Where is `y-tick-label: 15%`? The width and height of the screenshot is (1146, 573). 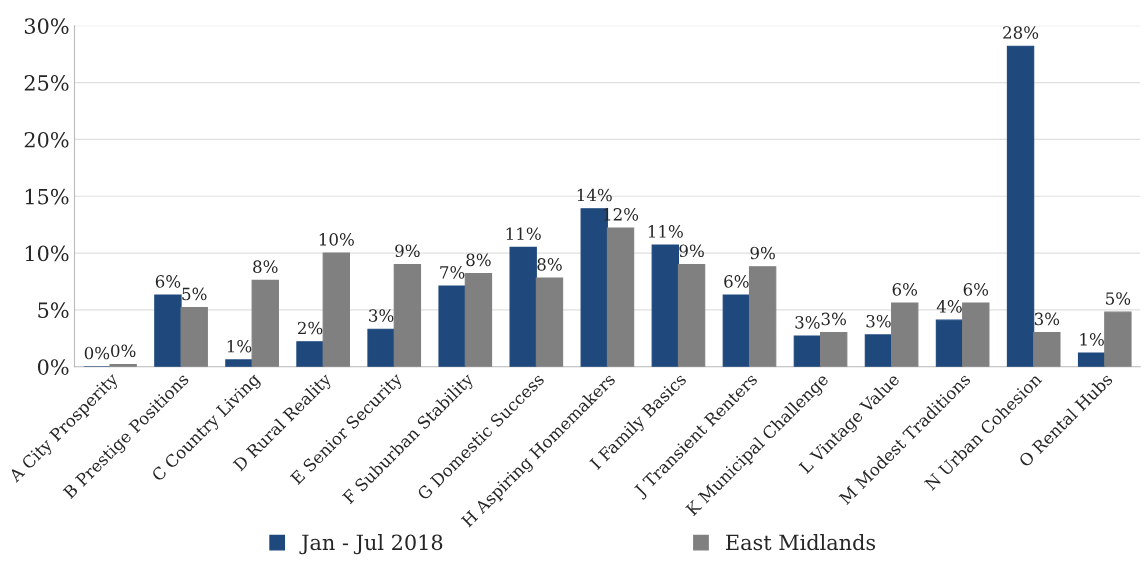
y-tick-label: 15% is located at coordinates (47, 196).